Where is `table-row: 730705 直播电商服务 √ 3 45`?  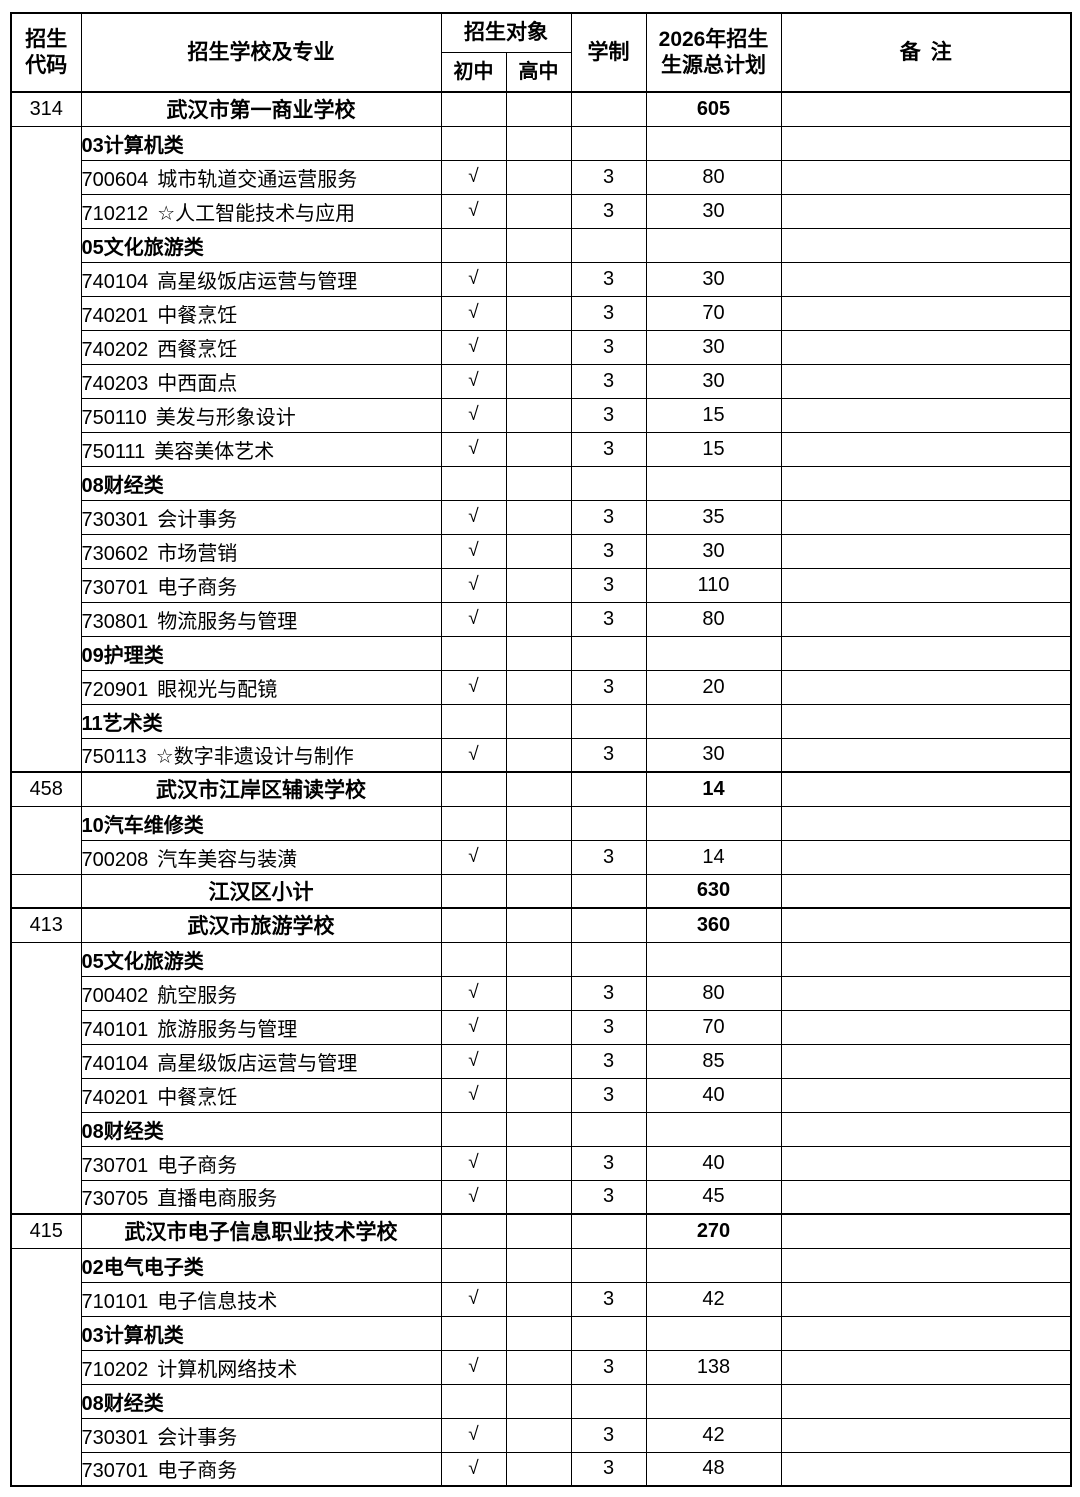 table-row: 730705 直播电商服务 √ 3 45 is located at coordinates (541, 1197).